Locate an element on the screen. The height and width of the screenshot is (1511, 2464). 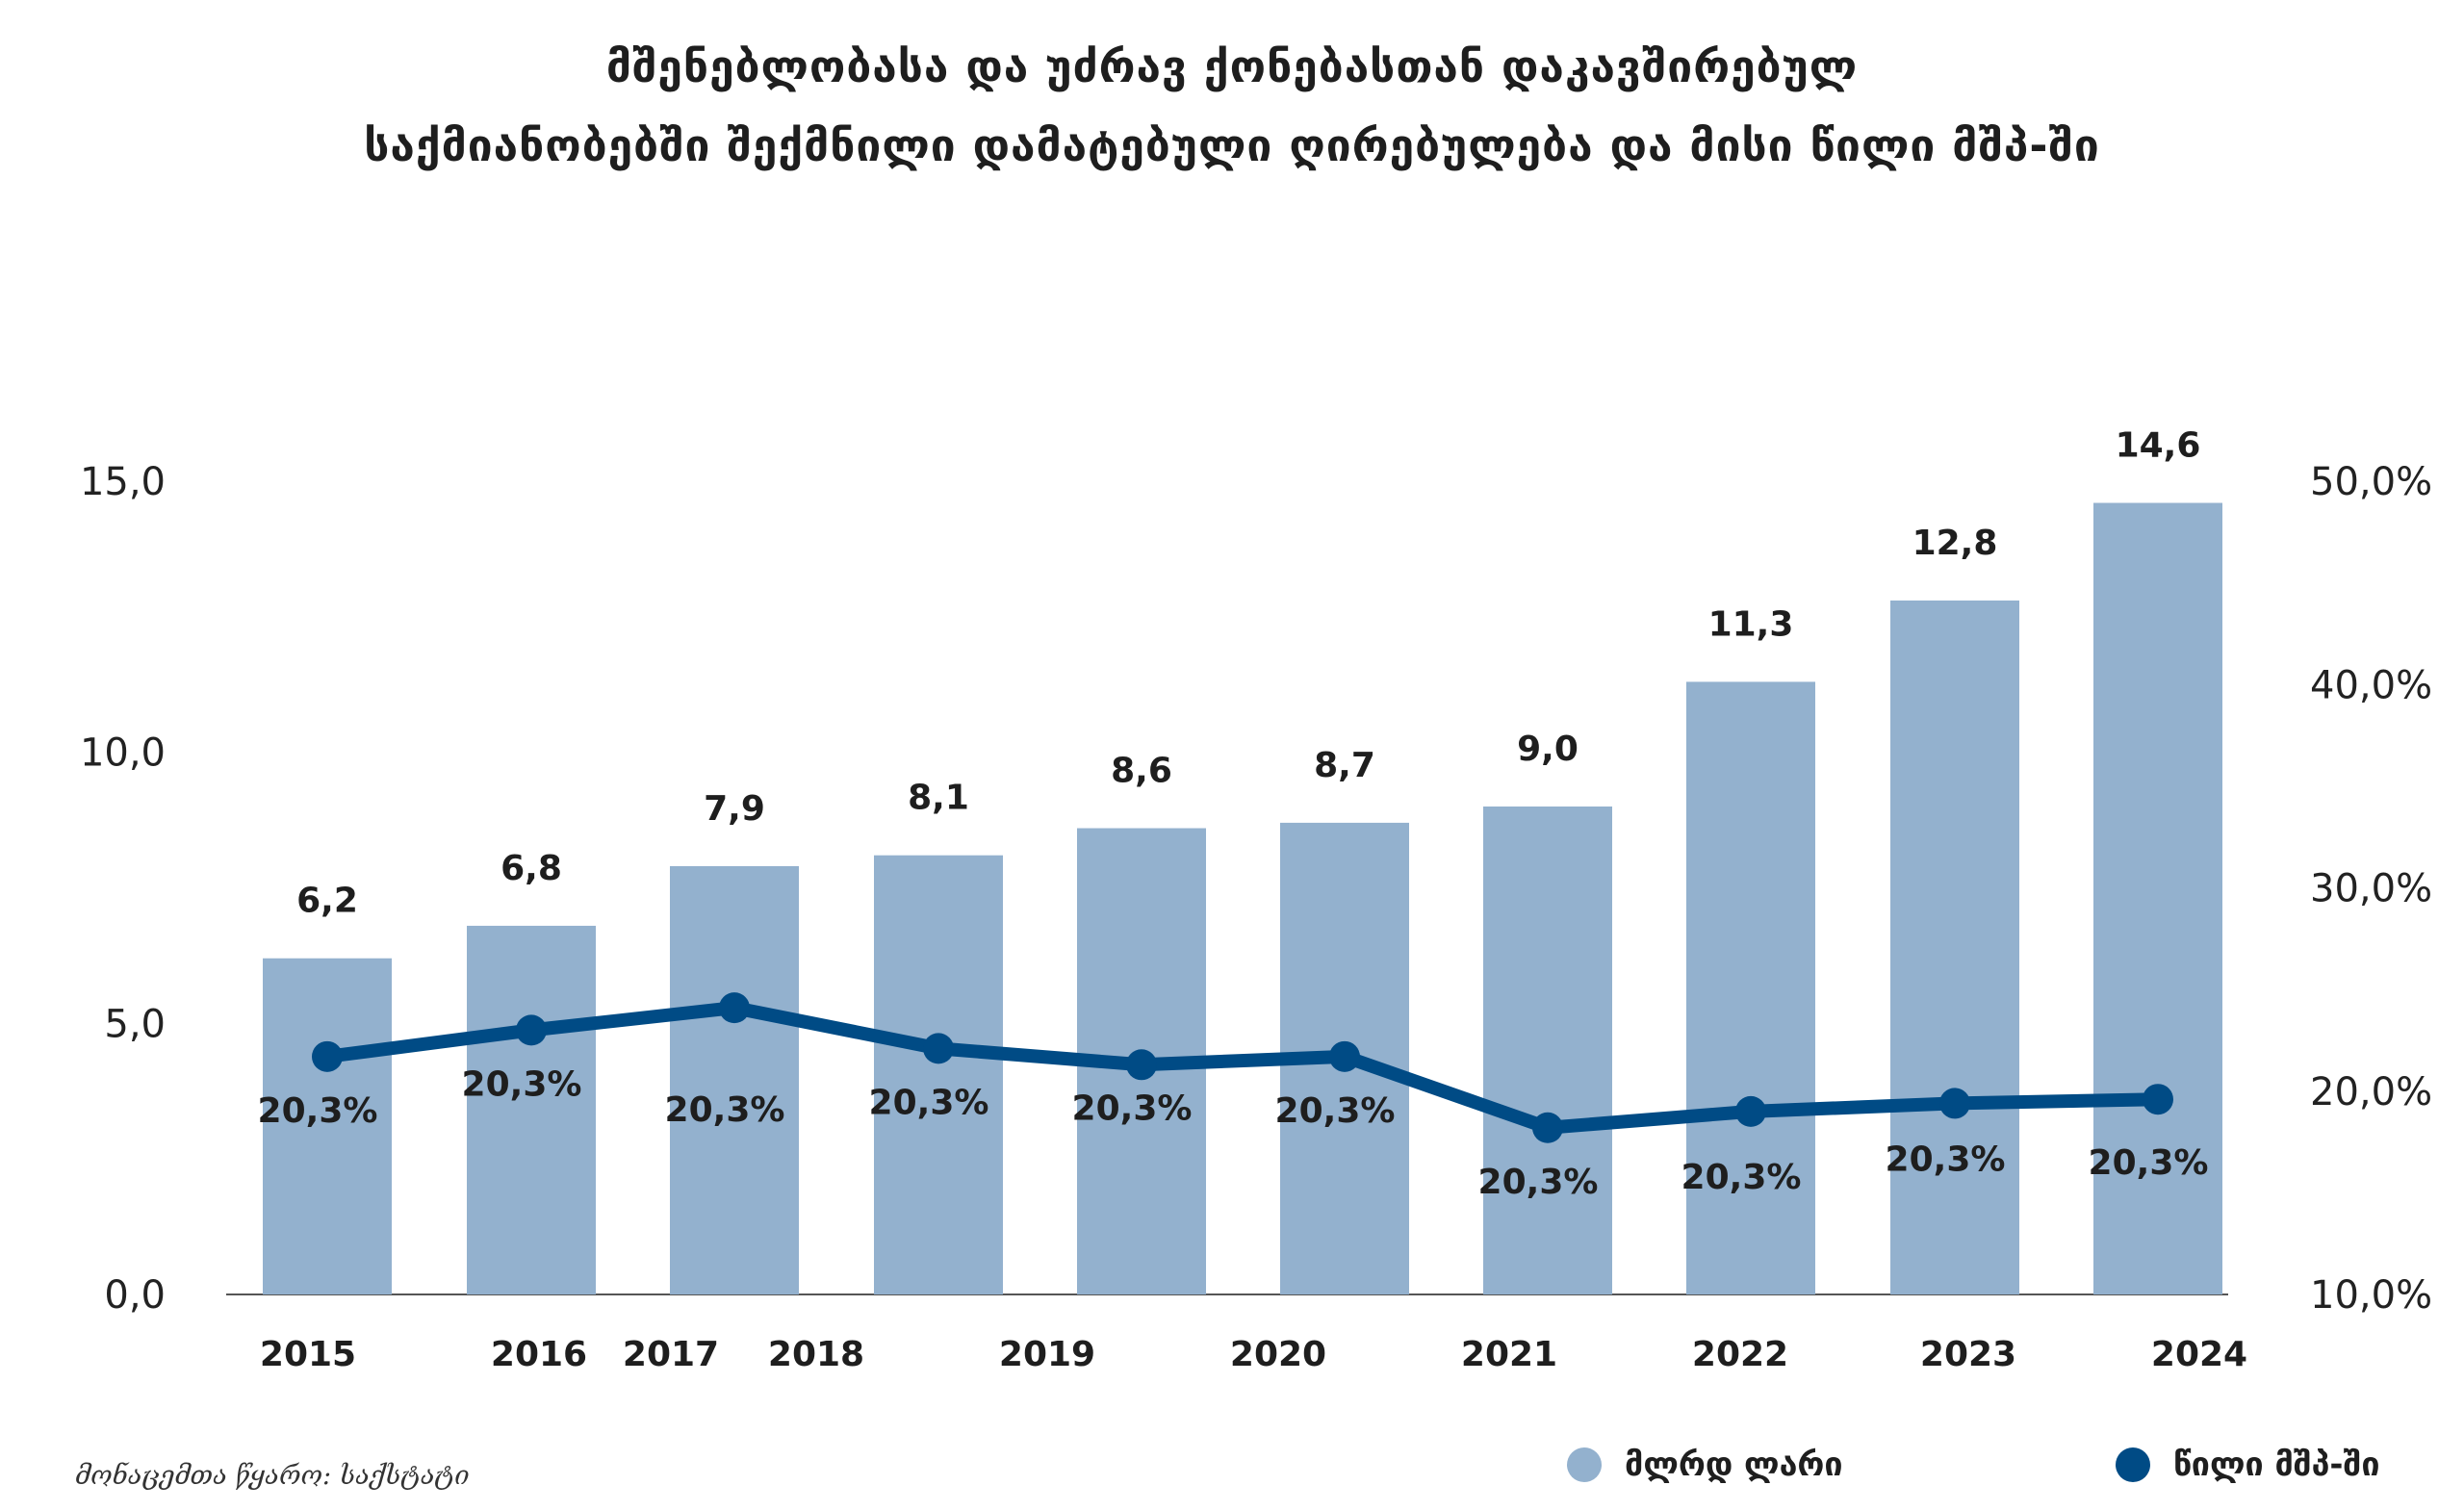
bar-value-label: 9,0 is located at coordinates (1547, 749).